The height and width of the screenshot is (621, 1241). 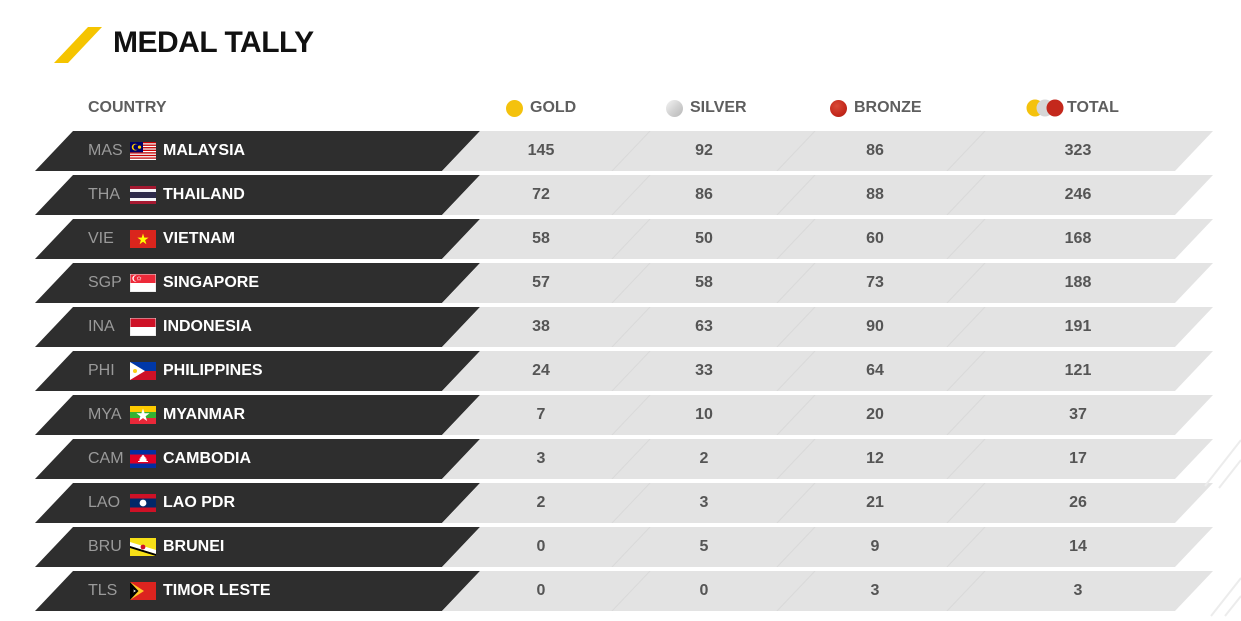 I want to click on bronze-medal-icon, so click(x=838, y=108).